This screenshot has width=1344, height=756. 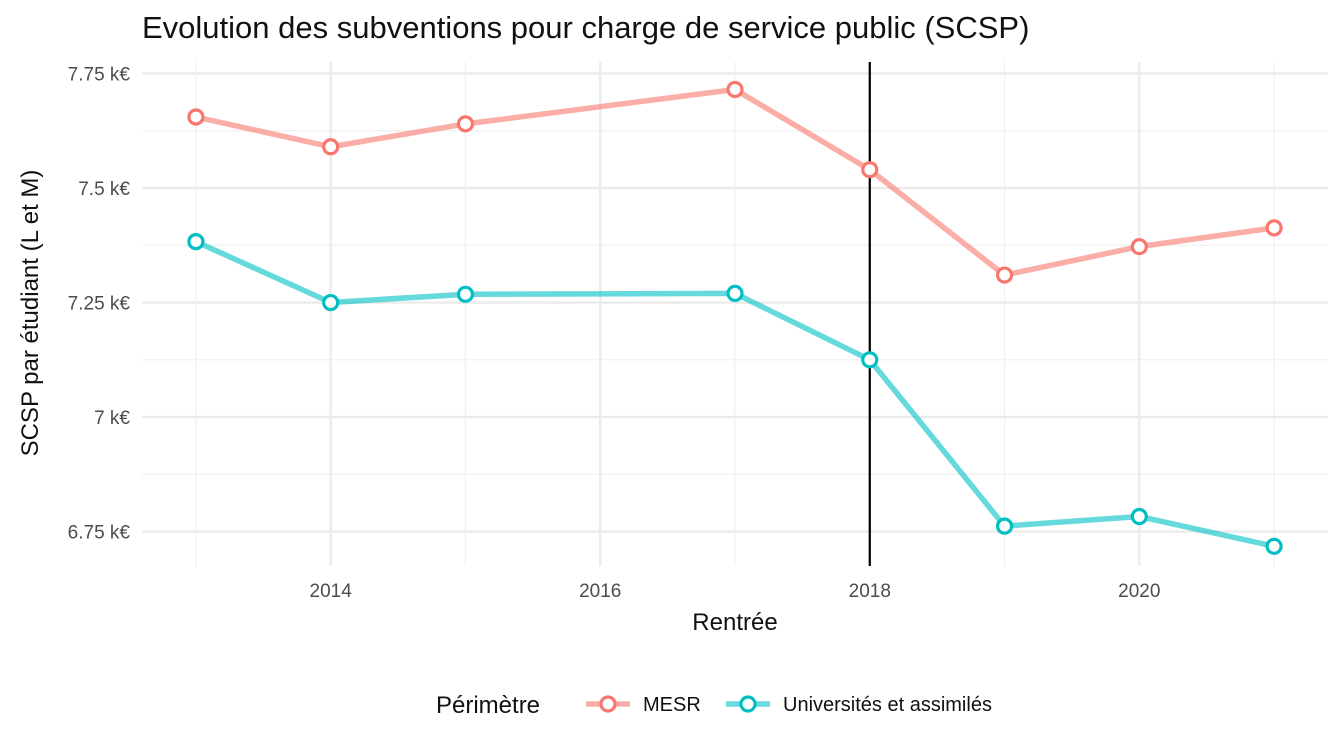 I want to click on x-tick-label: 2014, so click(x=331, y=591).